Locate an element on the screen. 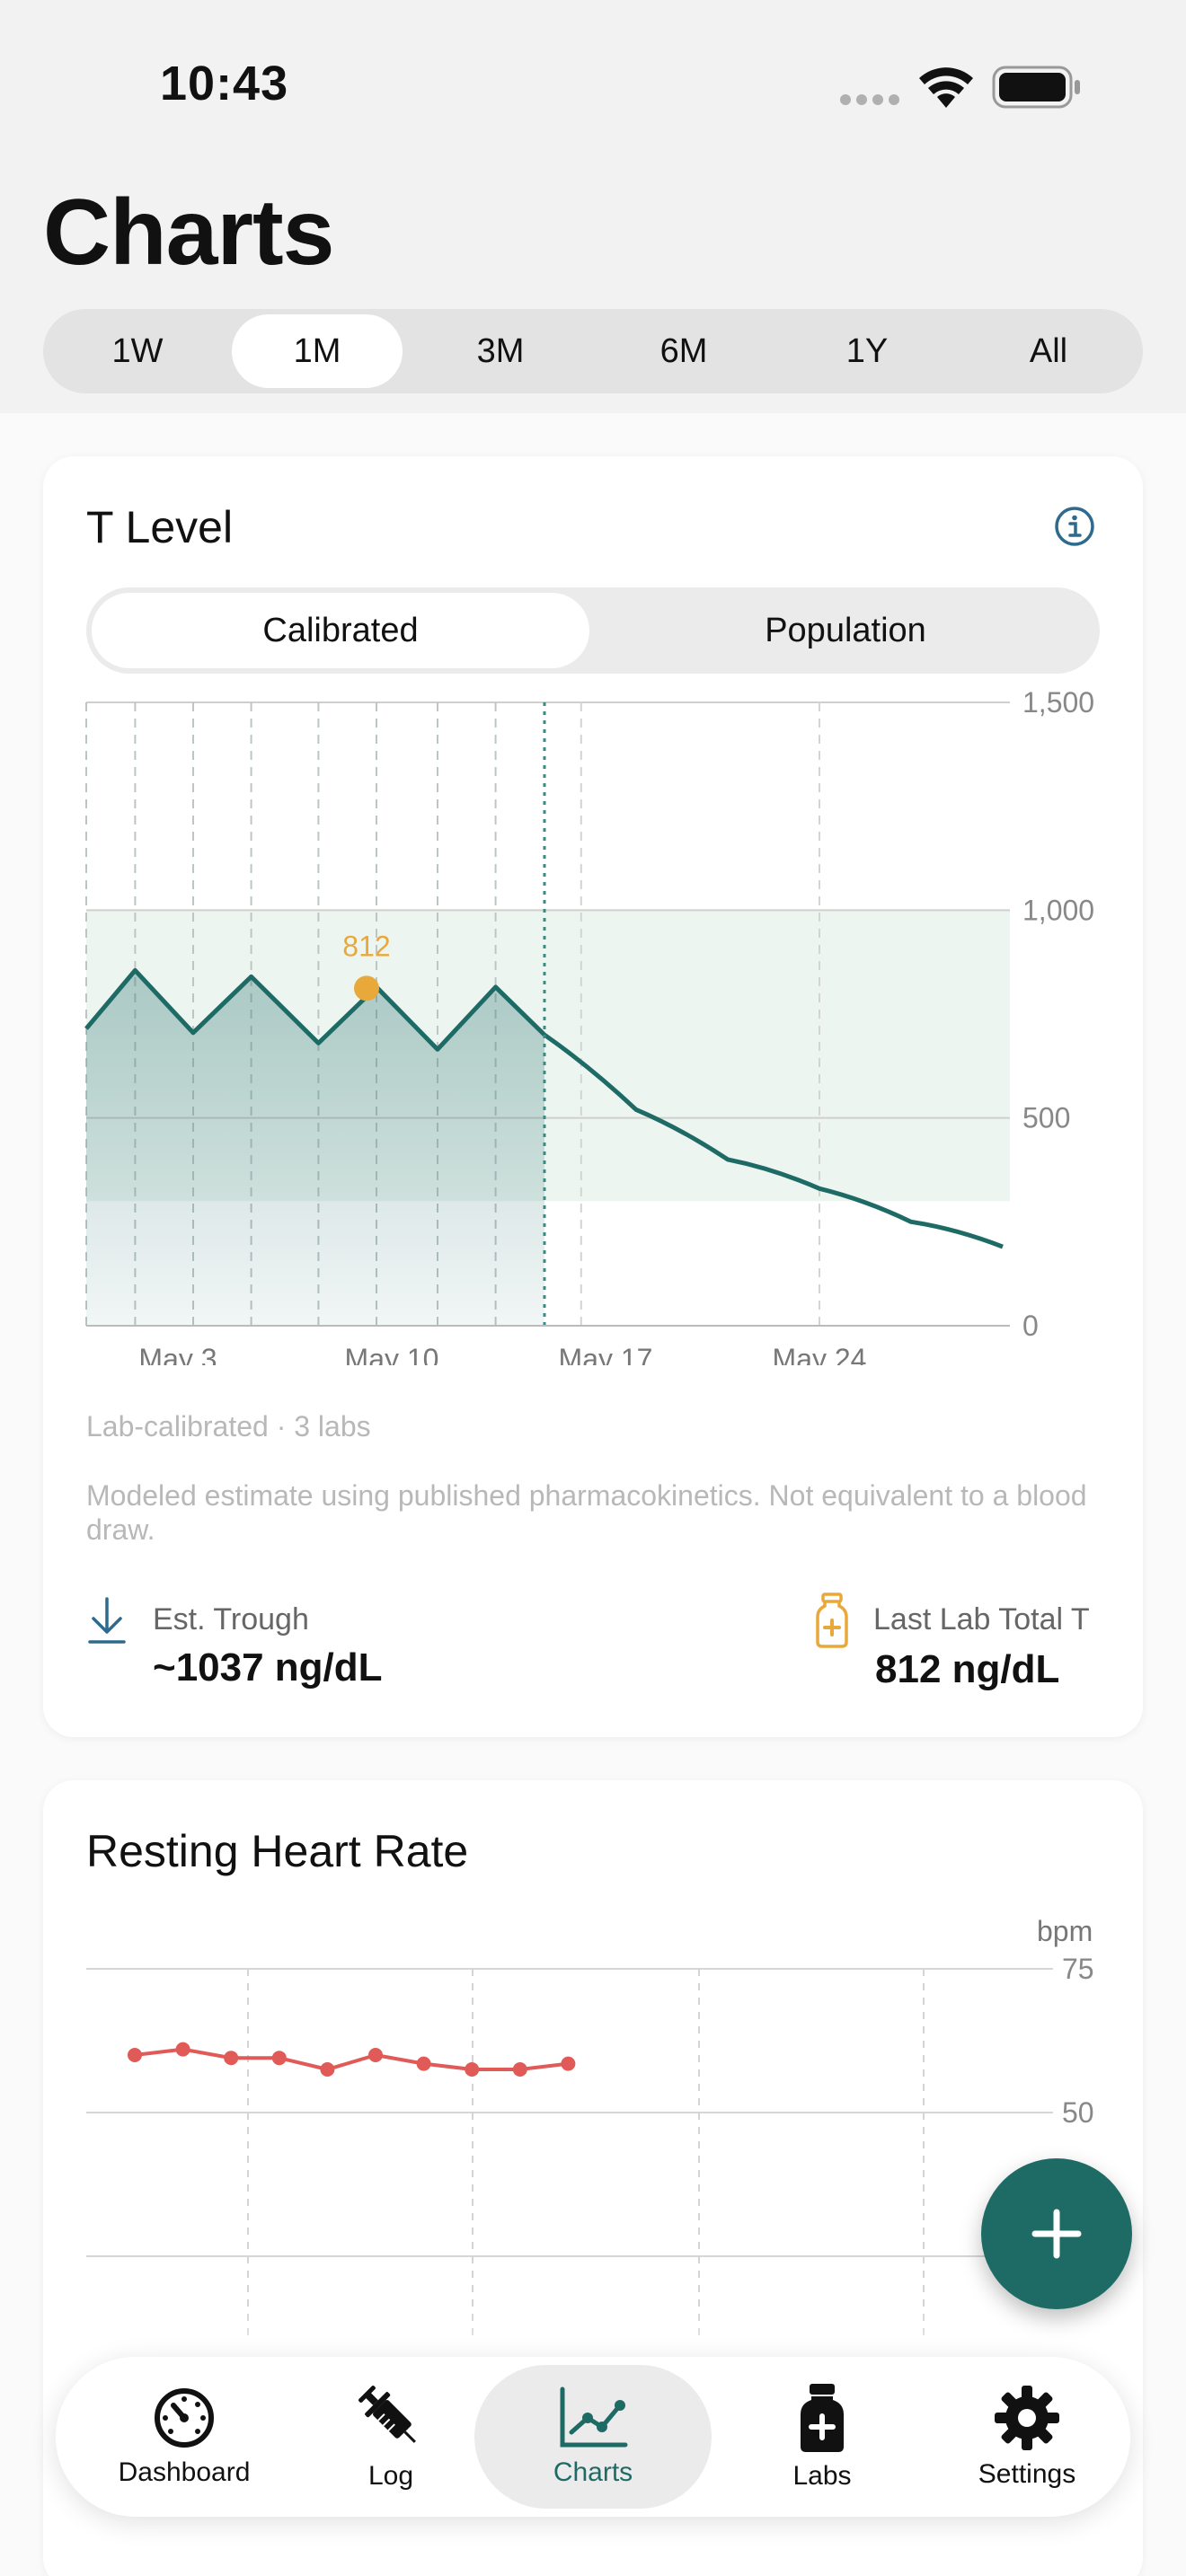 The width and height of the screenshot is (1186, 2576). gear-icon is located at coordinates (1027, 2418).